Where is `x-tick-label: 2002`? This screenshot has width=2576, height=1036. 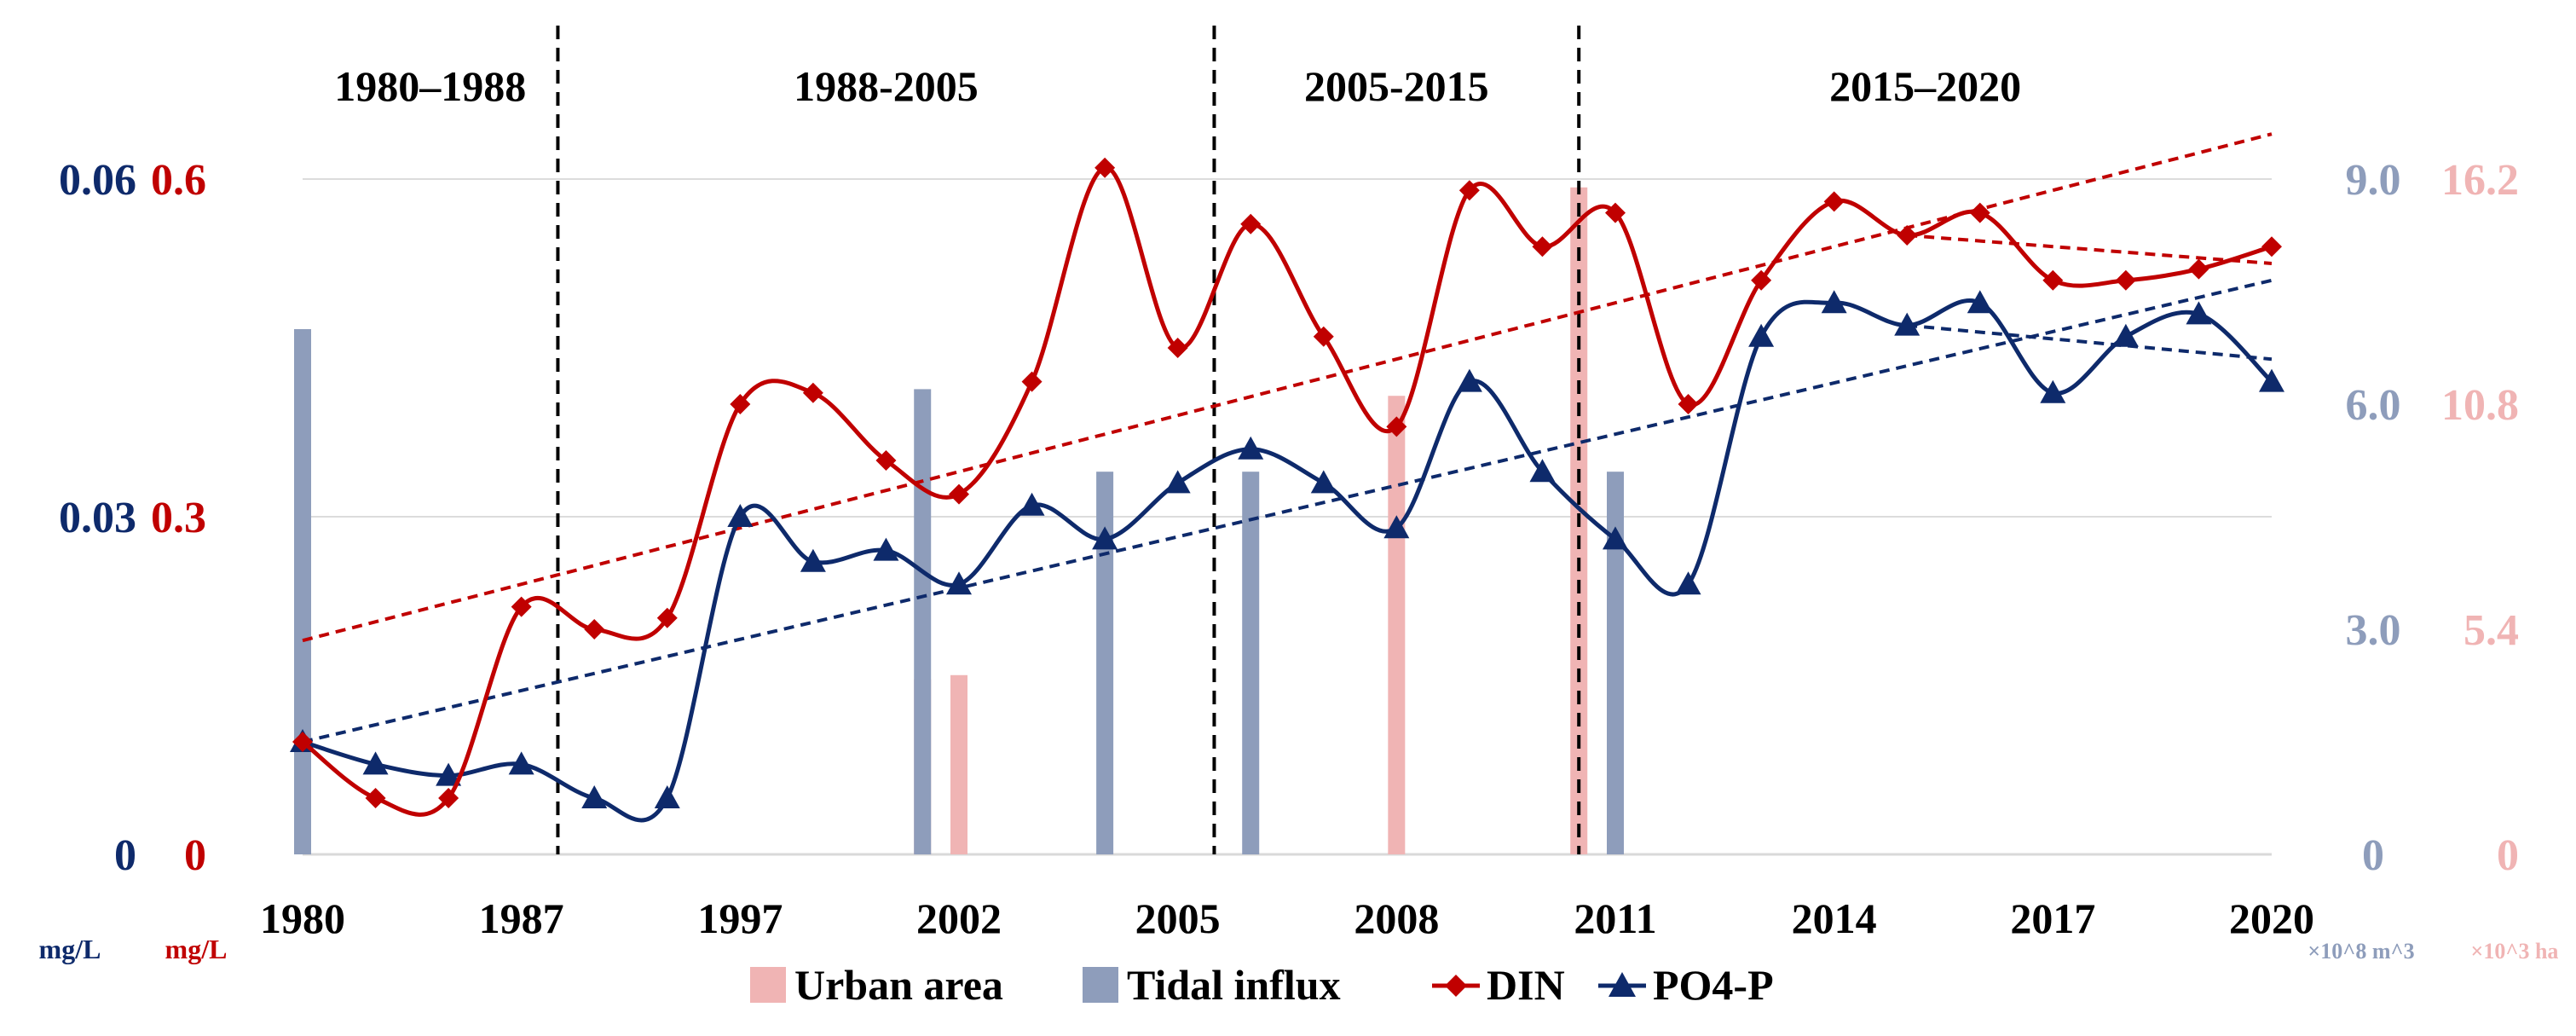 x-tick-label: 2002 is located at coordinates (959, 918).